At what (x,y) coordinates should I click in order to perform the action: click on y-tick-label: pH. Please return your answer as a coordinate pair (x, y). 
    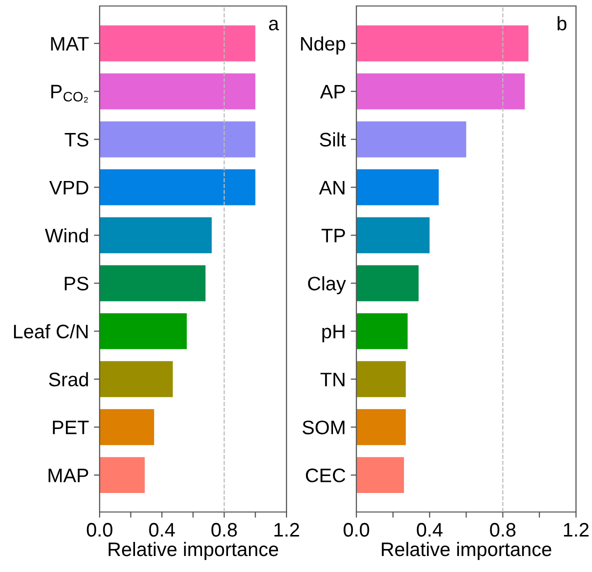
    Looking at the image, I should click on (333, 333).